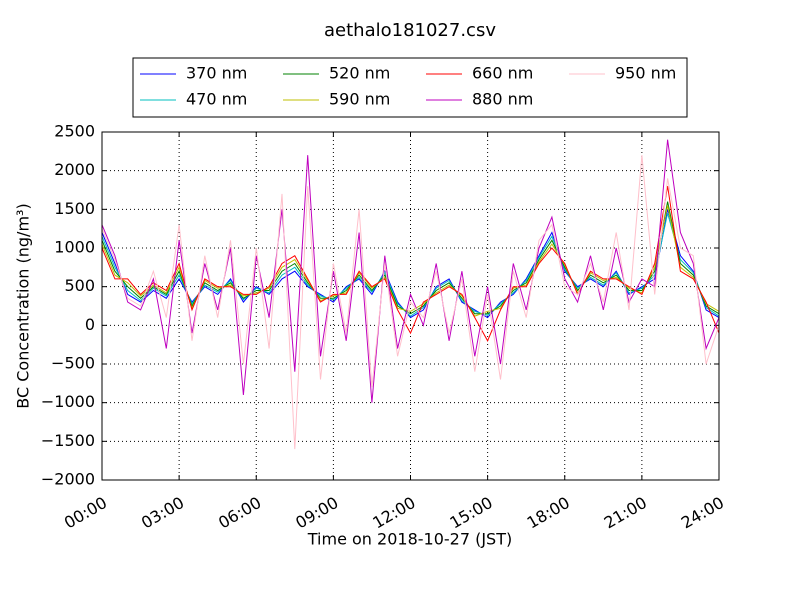 The width and height of the screenshot is (800, 600). Describe the element at coordinates (359, 73) in the screenshot. I see `legend-label: 520 nm` at that location.